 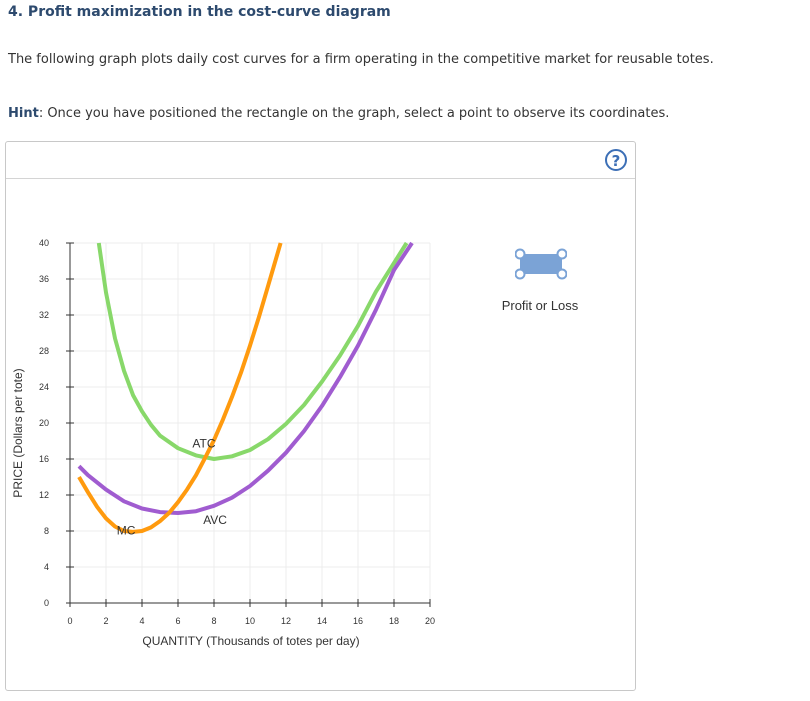 What do you see at coordinates (616, 160) in the screenshot?
I see `help-button: ?` at bounding box center [616, 160].